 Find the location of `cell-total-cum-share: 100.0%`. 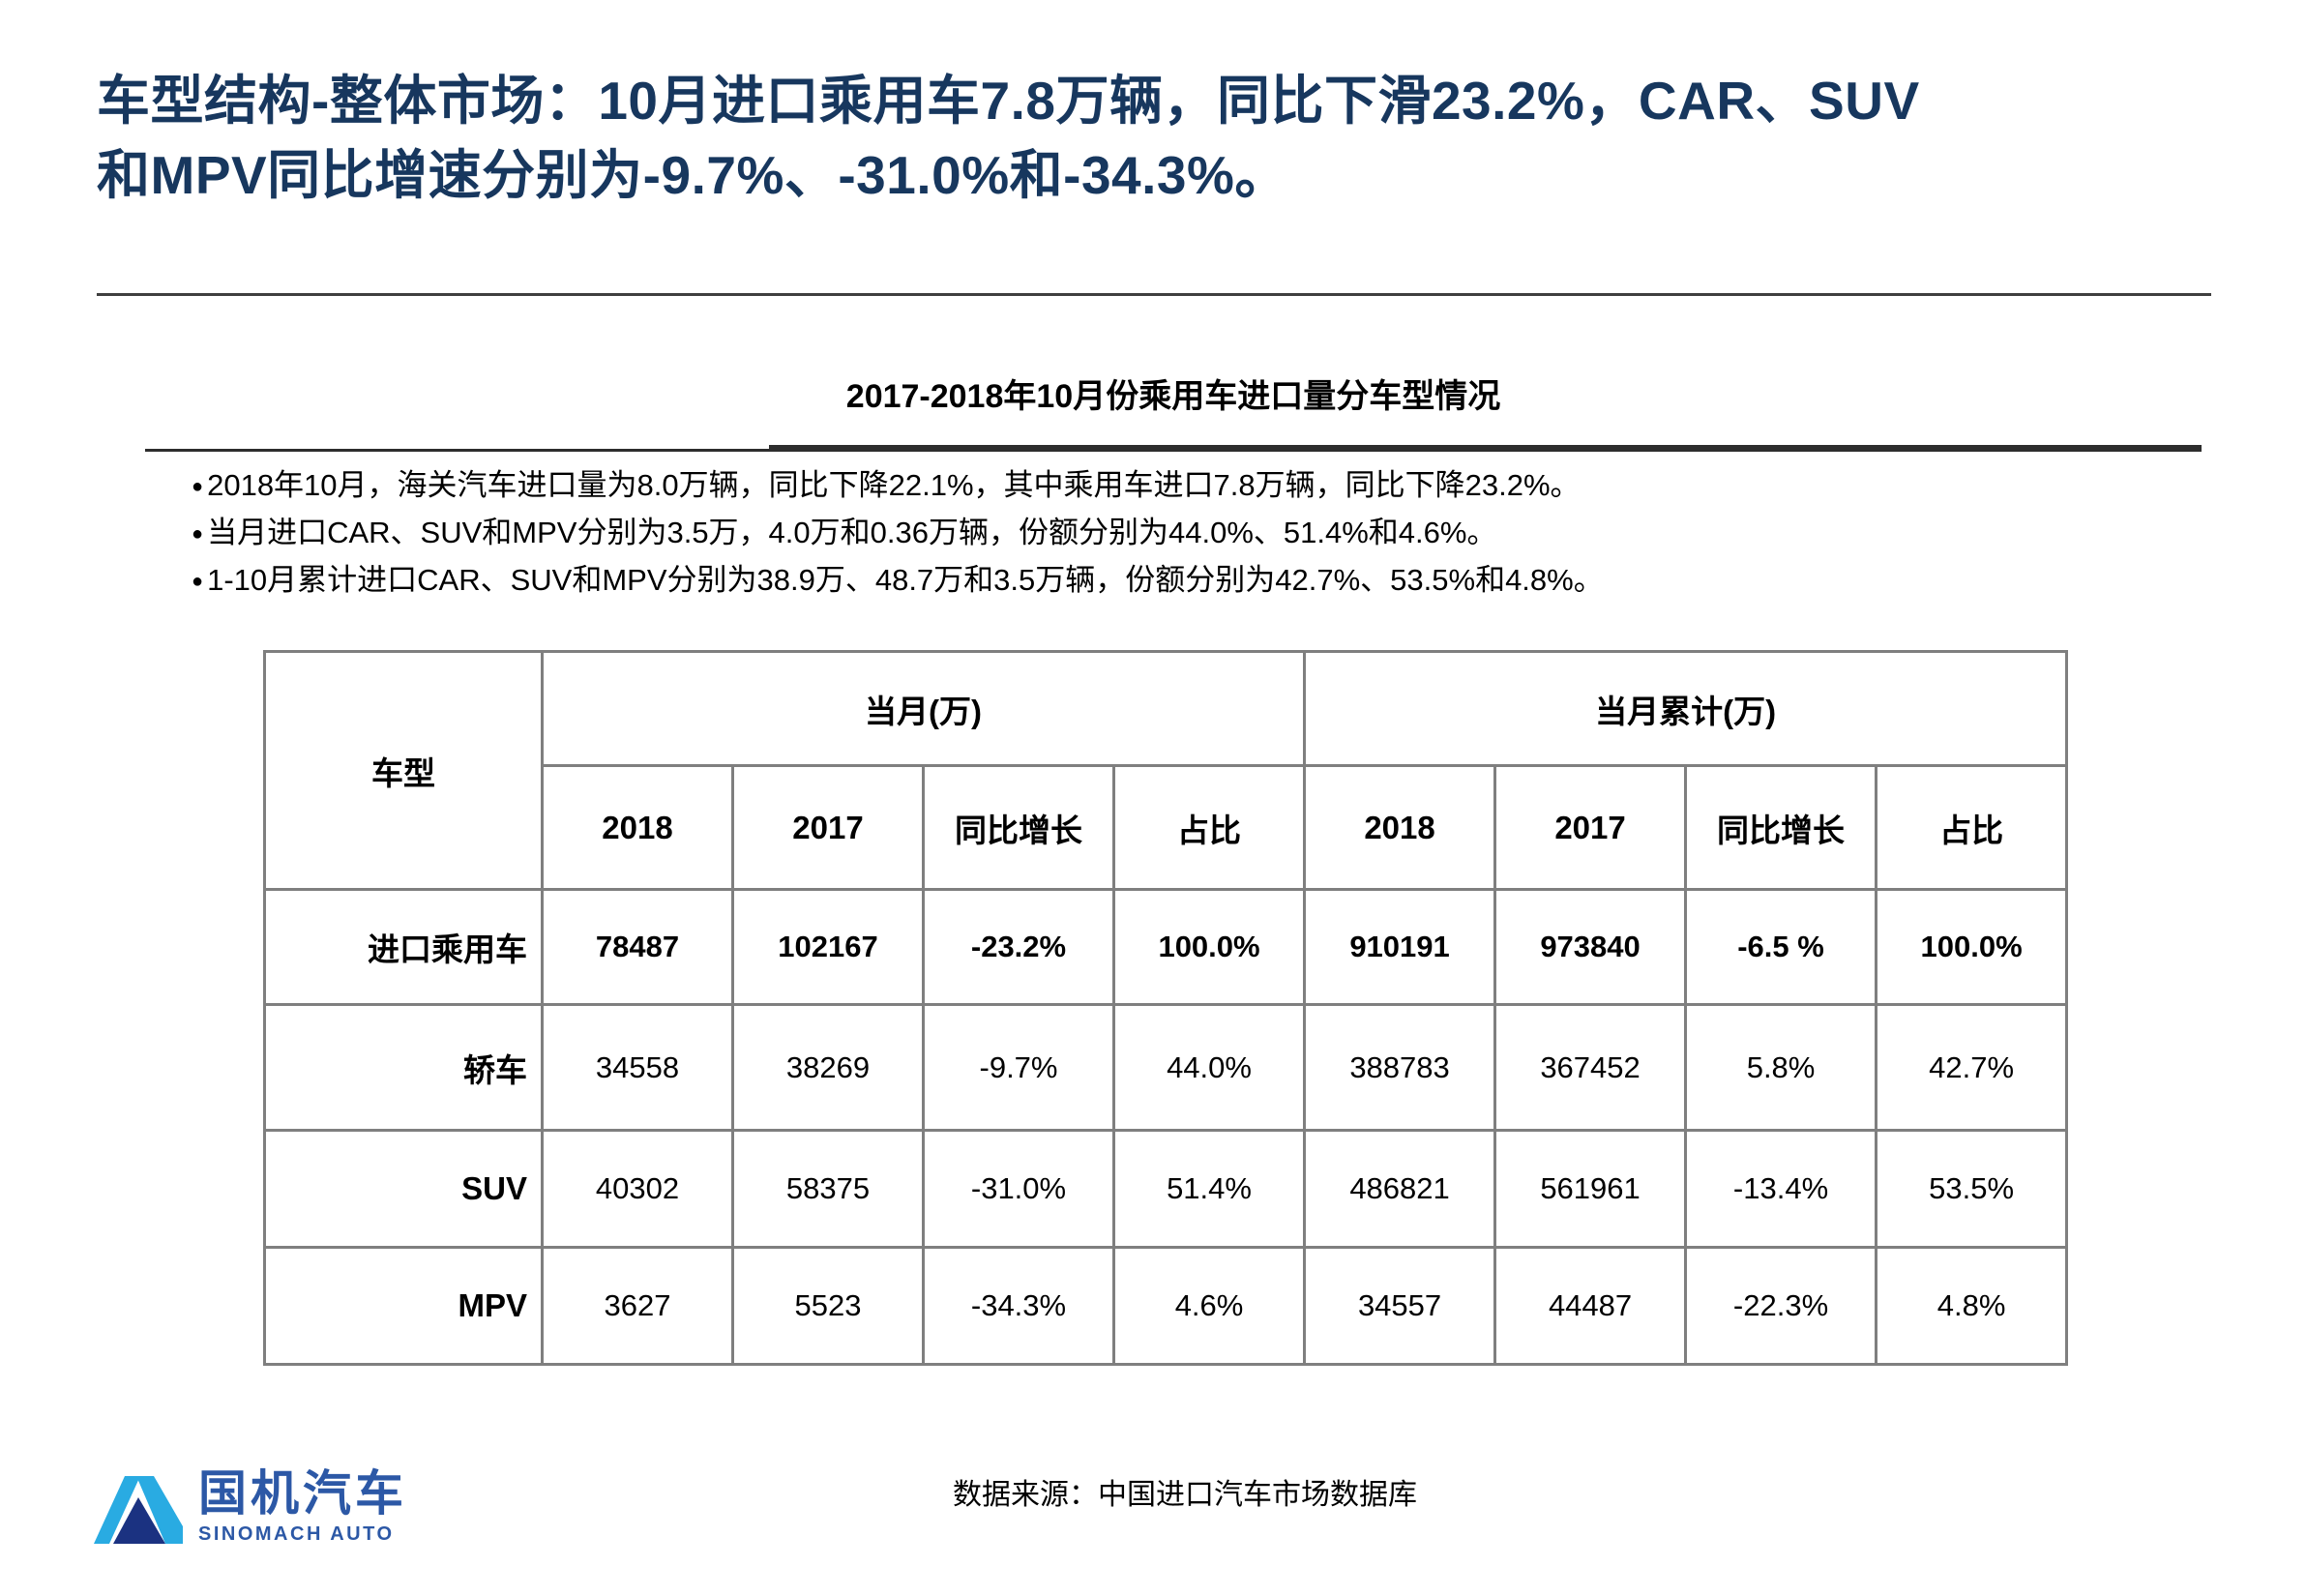

cell-total-cum-share: 100.0% is located at coordinates (1972, 947).